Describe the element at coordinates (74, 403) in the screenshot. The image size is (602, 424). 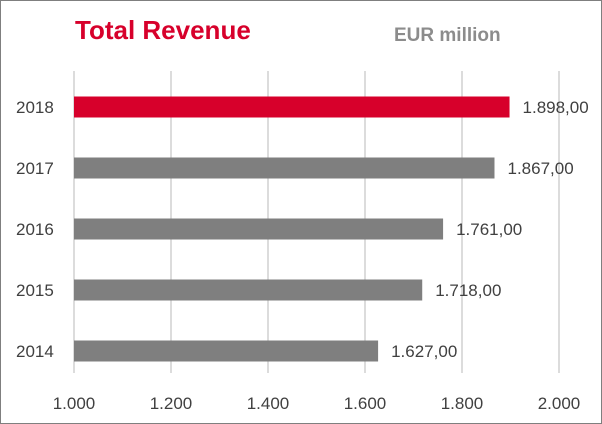
I see `x-tick-label: 1.000` at that location.